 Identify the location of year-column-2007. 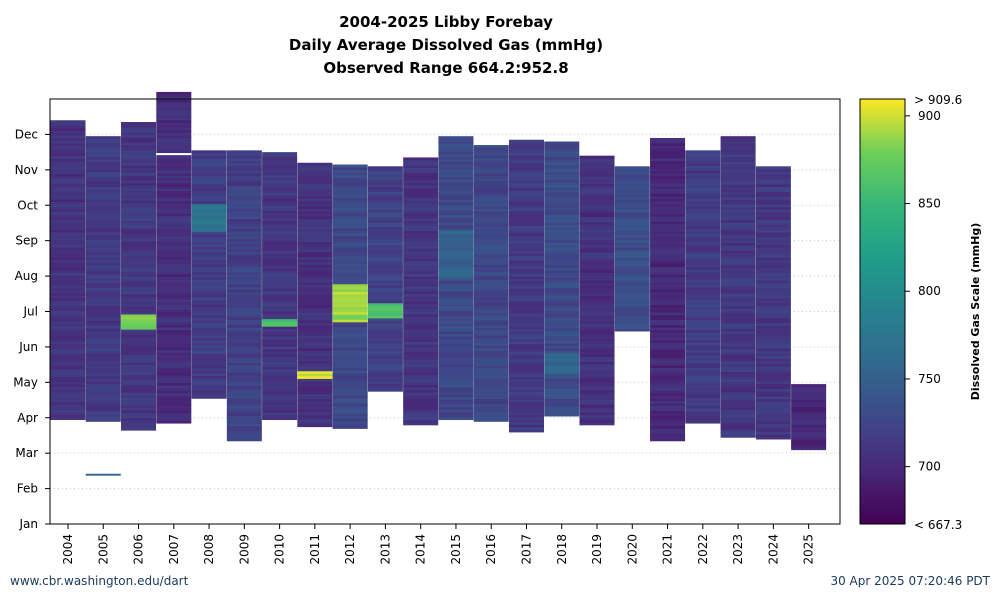
(174, 257).